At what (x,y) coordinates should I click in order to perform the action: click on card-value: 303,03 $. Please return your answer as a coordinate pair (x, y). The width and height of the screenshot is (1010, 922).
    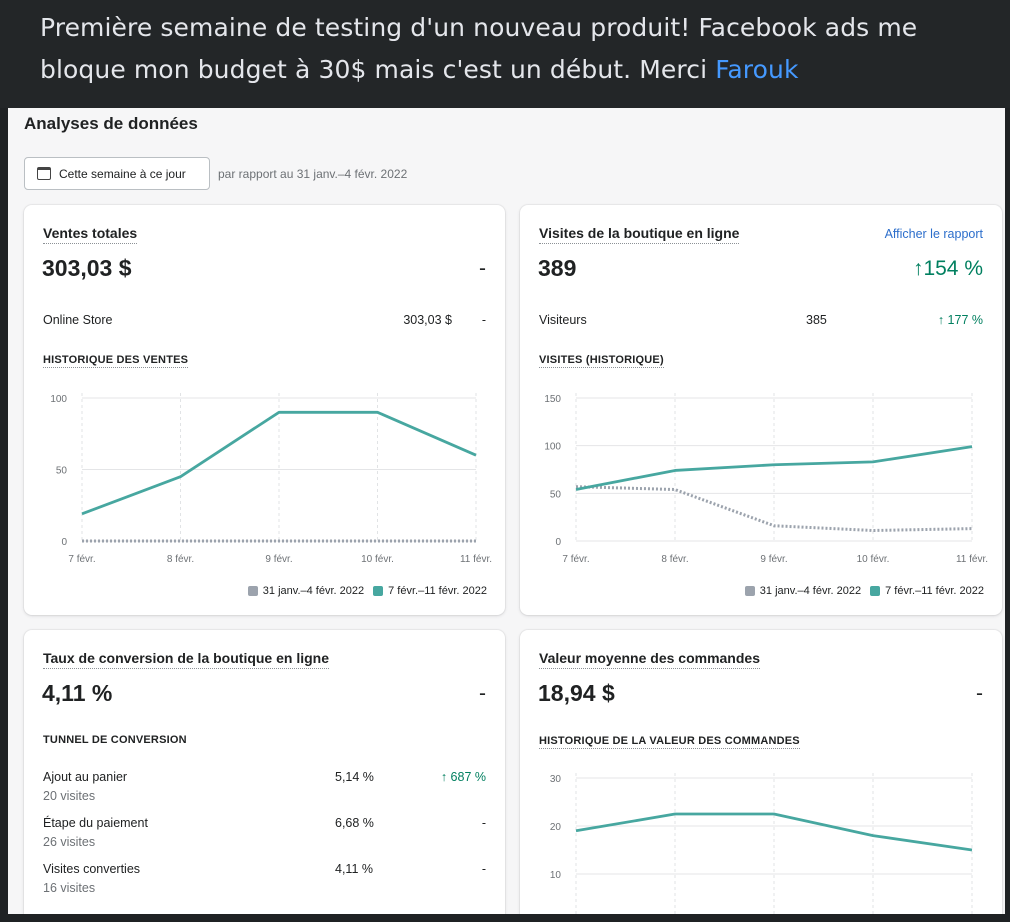
    Looking at the image, I should click on (87, 268).